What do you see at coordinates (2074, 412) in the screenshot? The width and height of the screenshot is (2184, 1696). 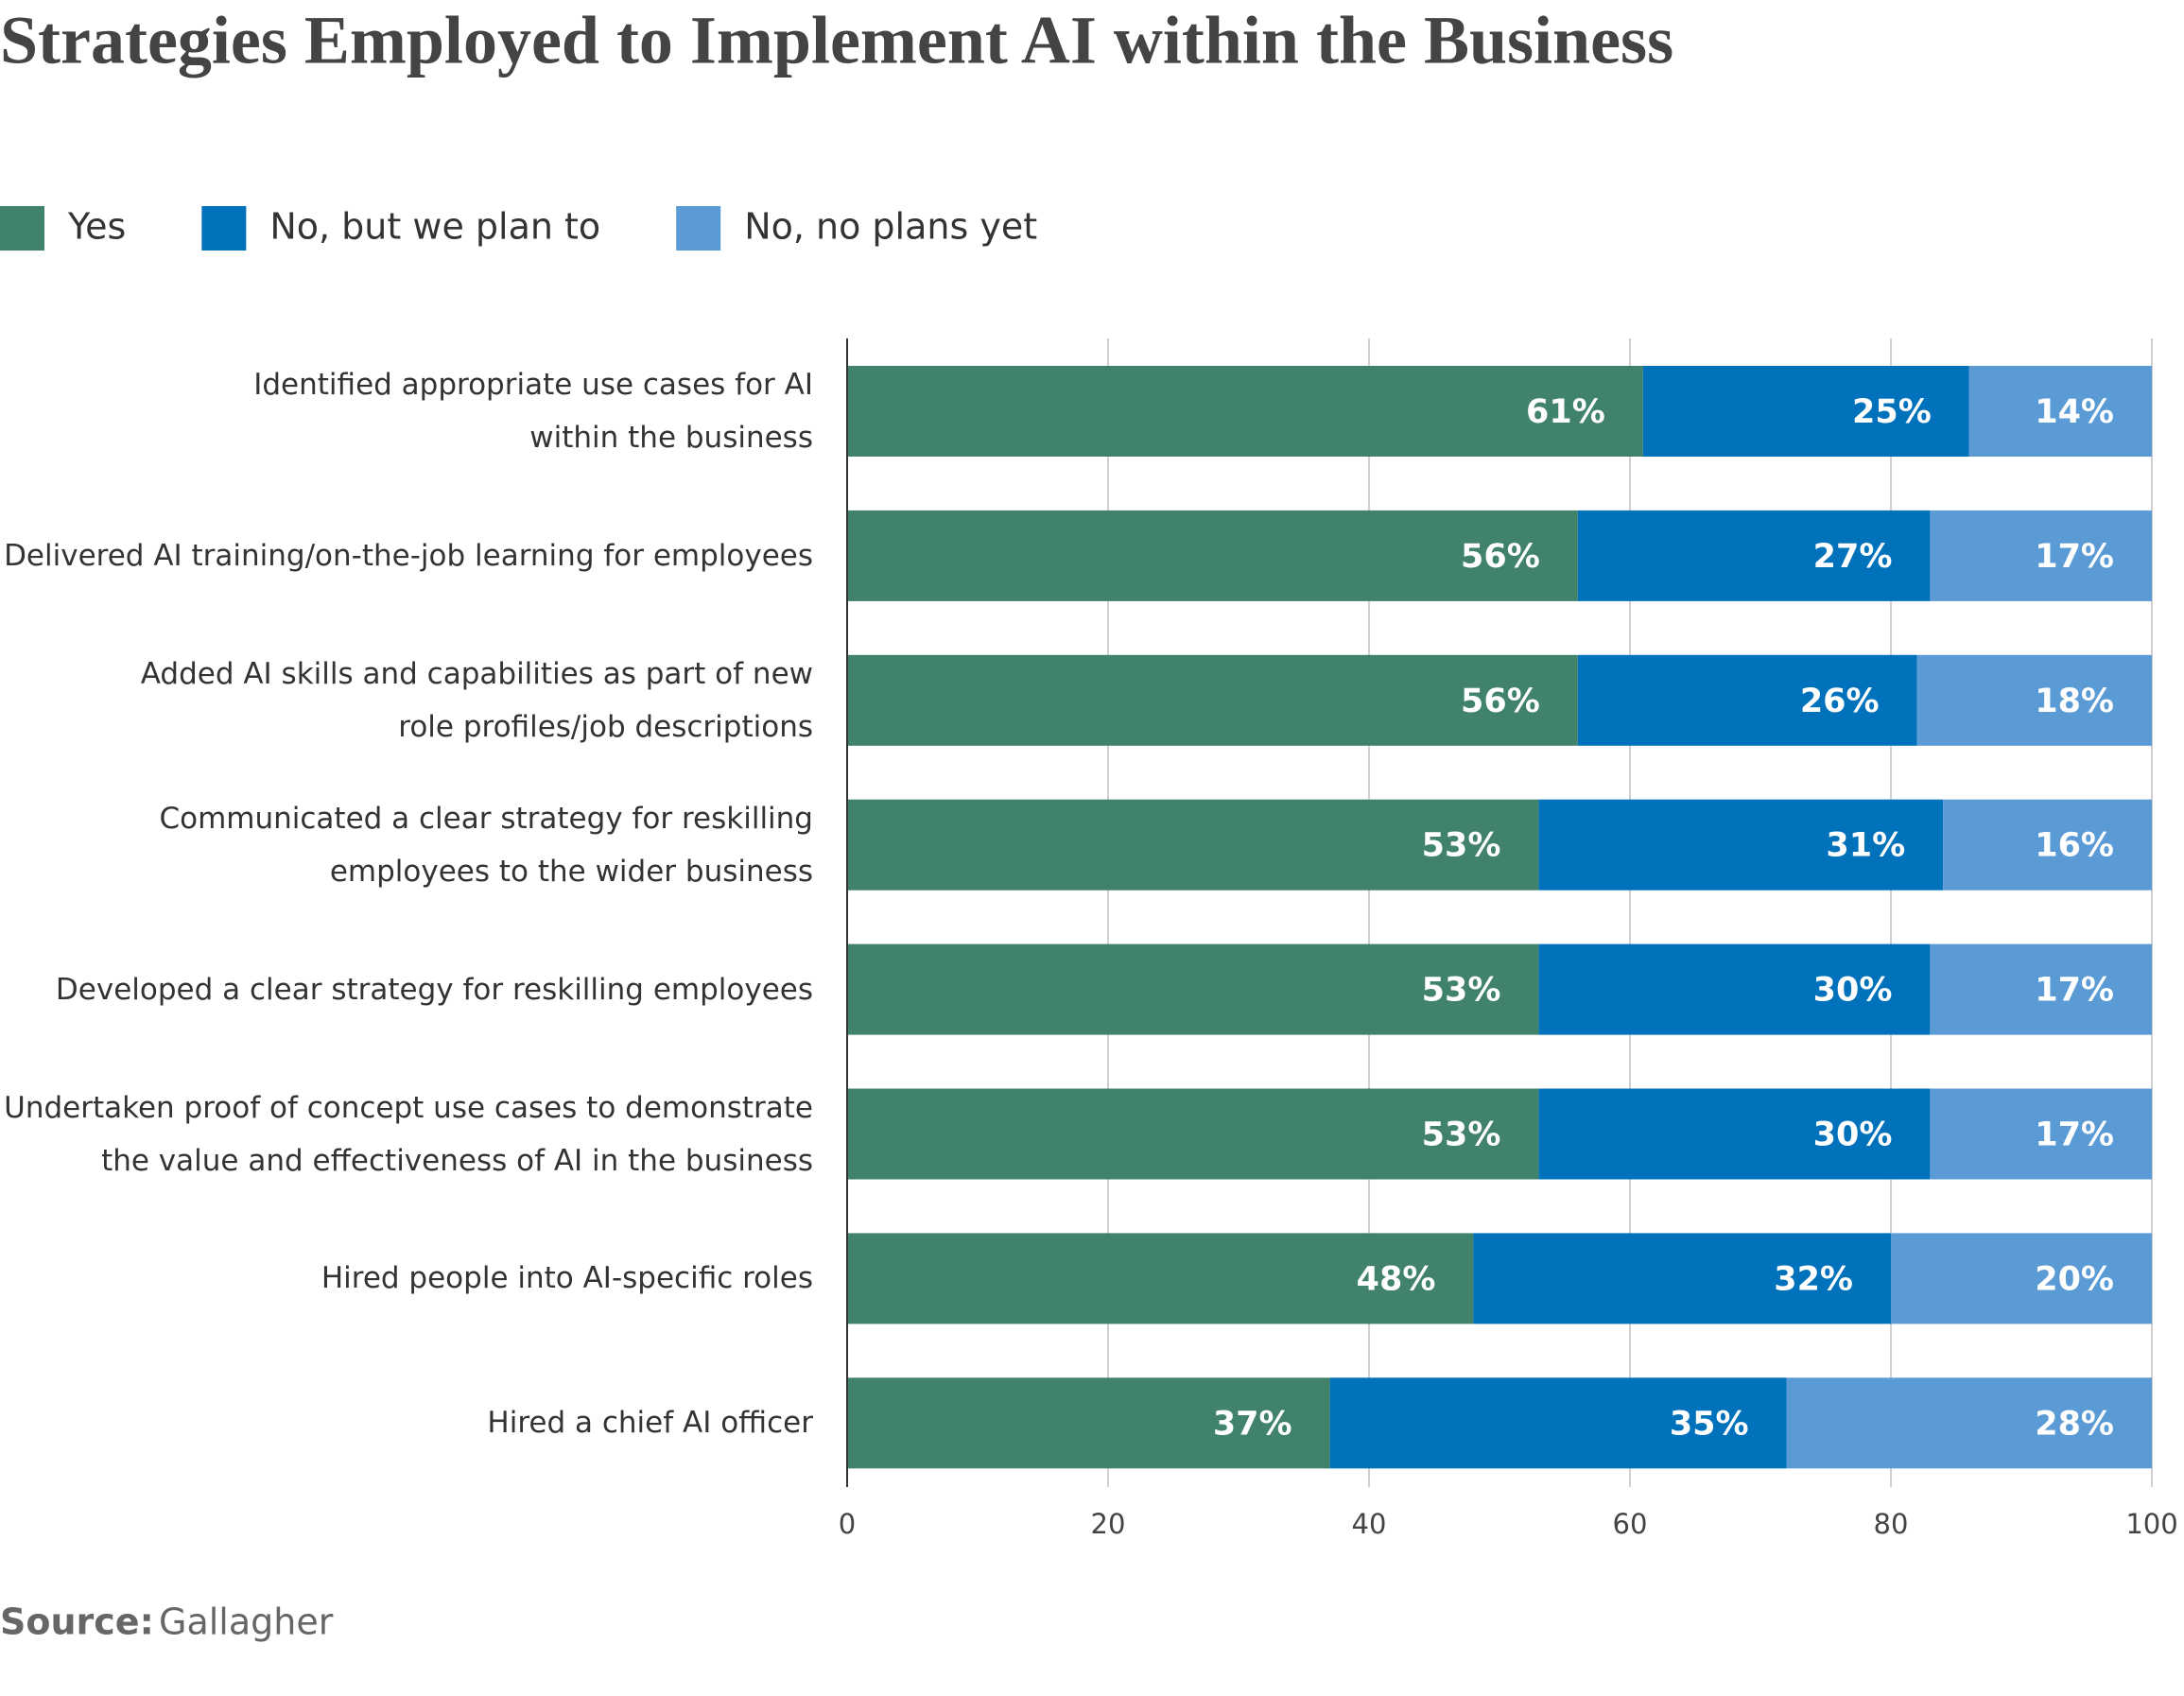 I see `value-label: 14%` at bounding box center [2074, 412].